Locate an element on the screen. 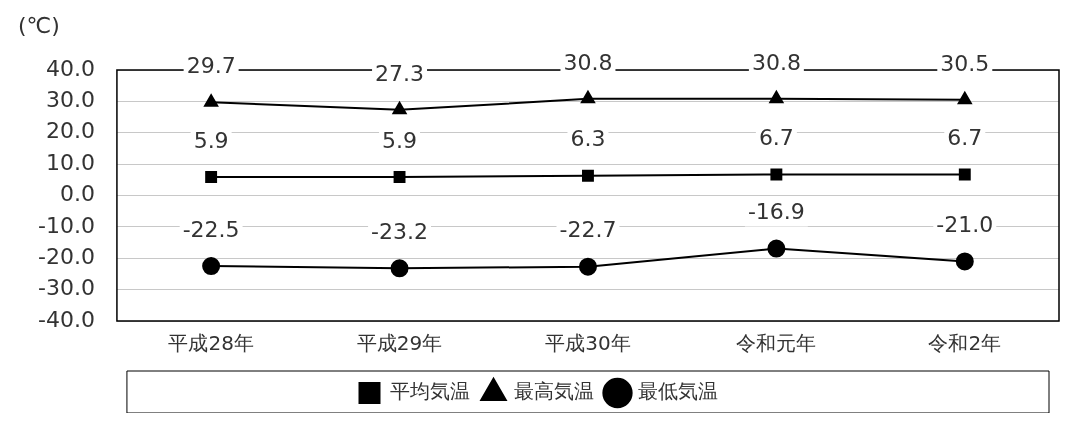 The width and height of the screenshot is (1077, 421). y-axis-title: (℃) is located at coordinates (39, 25).